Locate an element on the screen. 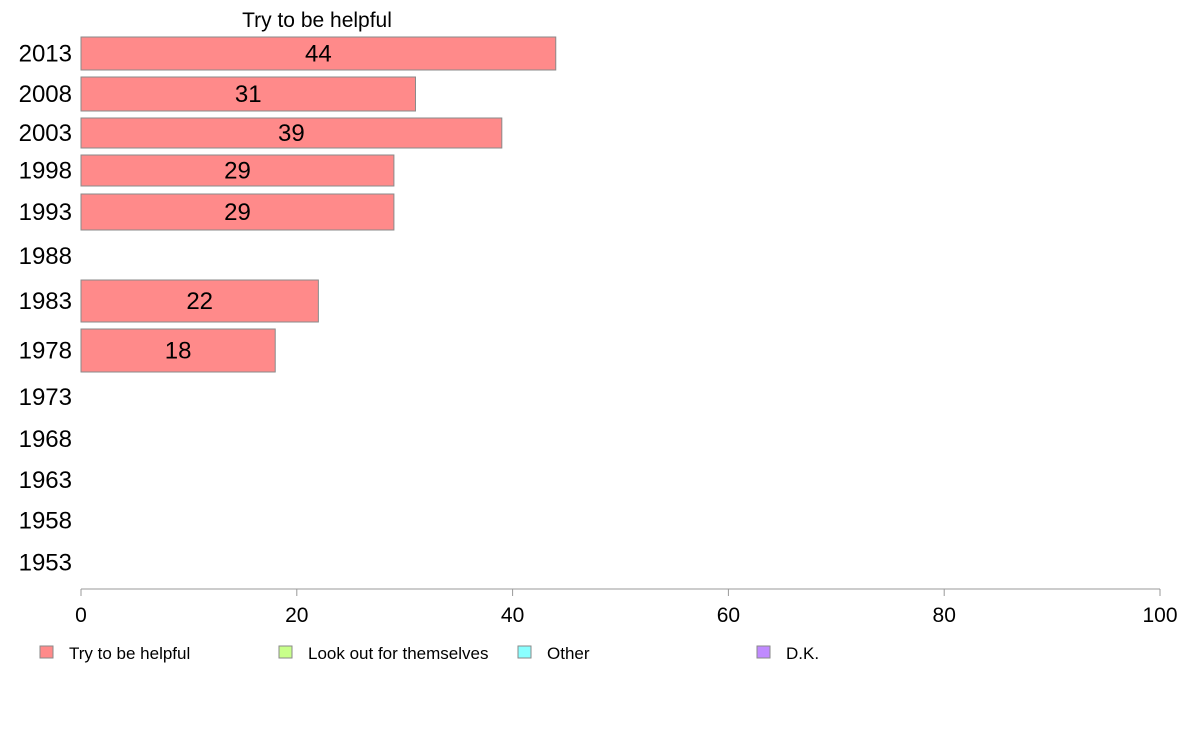  x-tick-label: 20 is located at coordinates (296, 615).